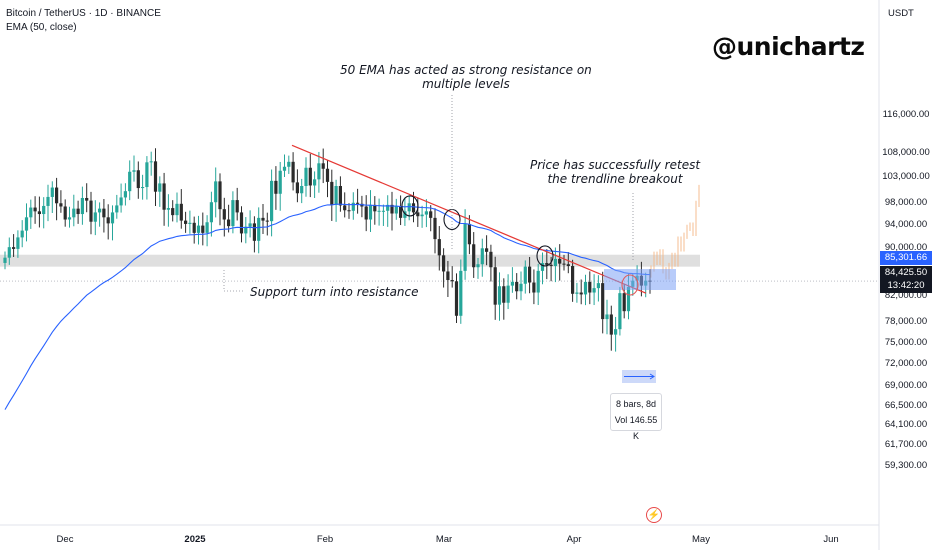  I want to click on time-tick-label: 2025, so click(195, 539).